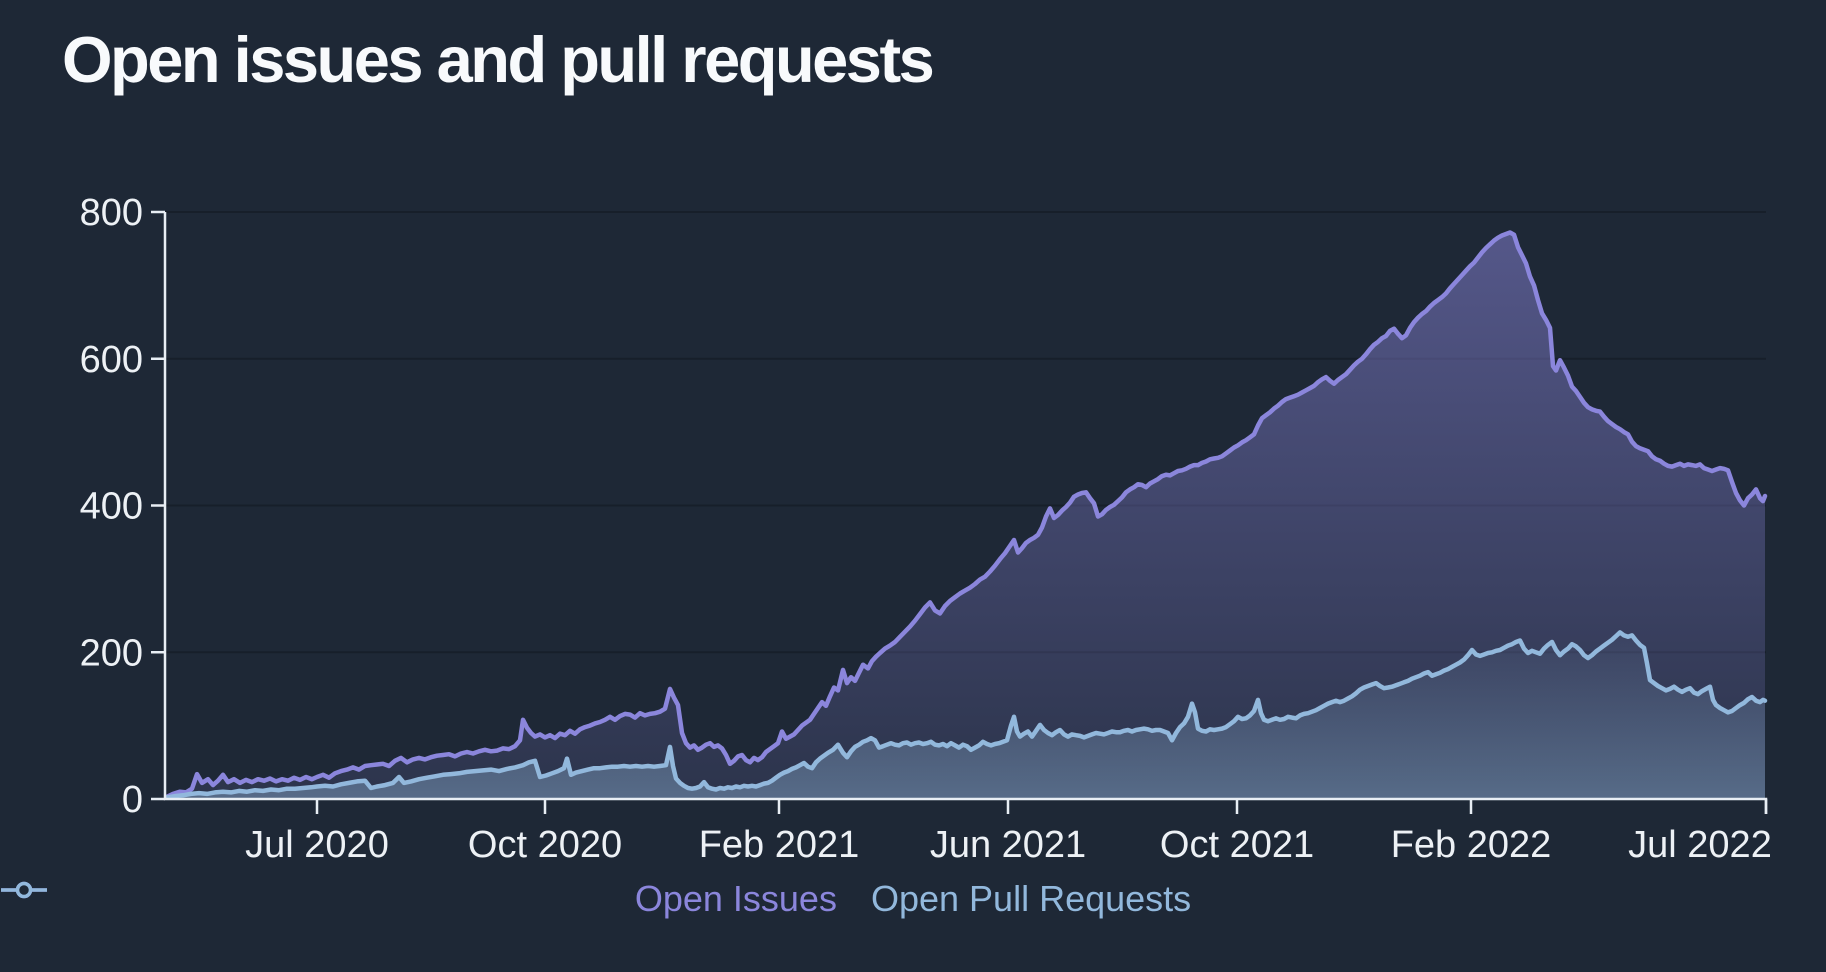 This screenshot has width=1826, height=972. Describe the element at coordinates (498, 59) in the screenshot. I see `chart-title: Open issues and pull requests` at that location.